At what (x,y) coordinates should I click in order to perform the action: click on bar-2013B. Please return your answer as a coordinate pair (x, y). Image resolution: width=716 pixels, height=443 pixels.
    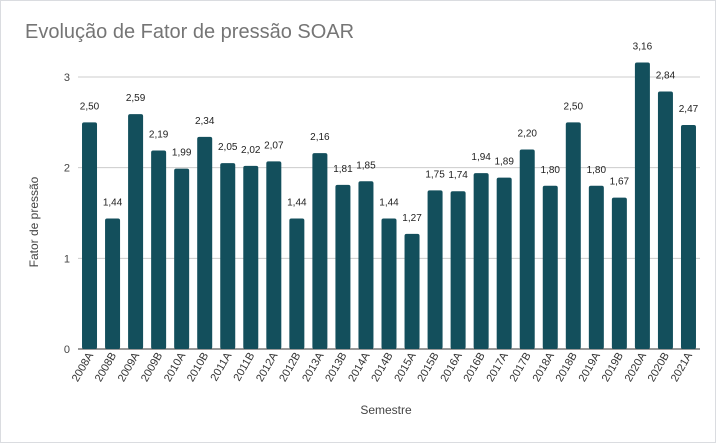
    Looking at the image, I should click on (343, 266).